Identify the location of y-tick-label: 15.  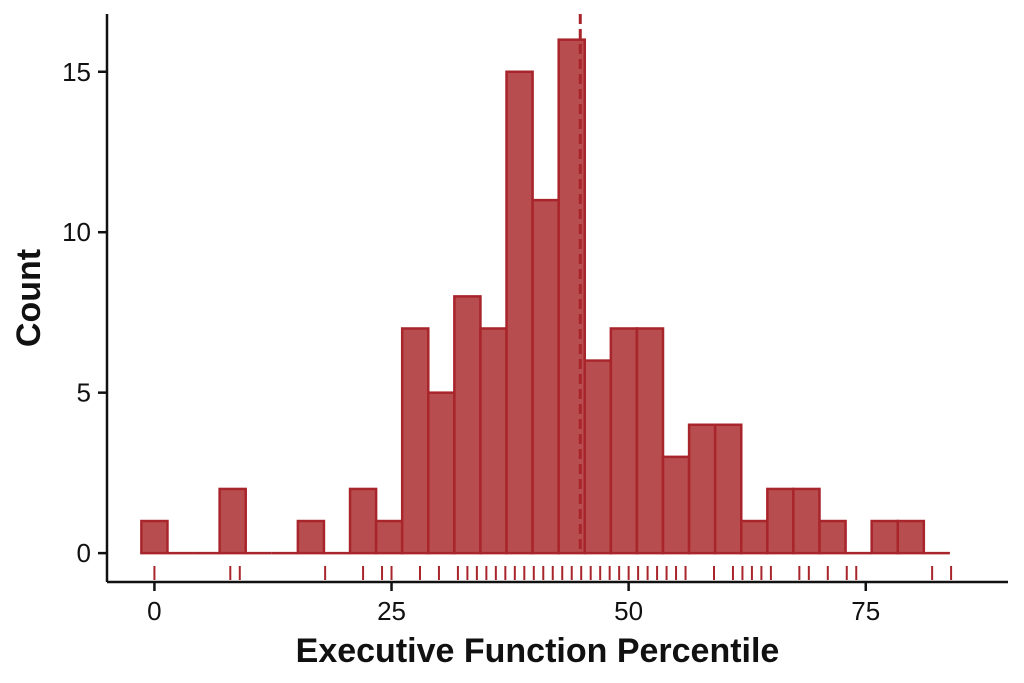
(76, 72).